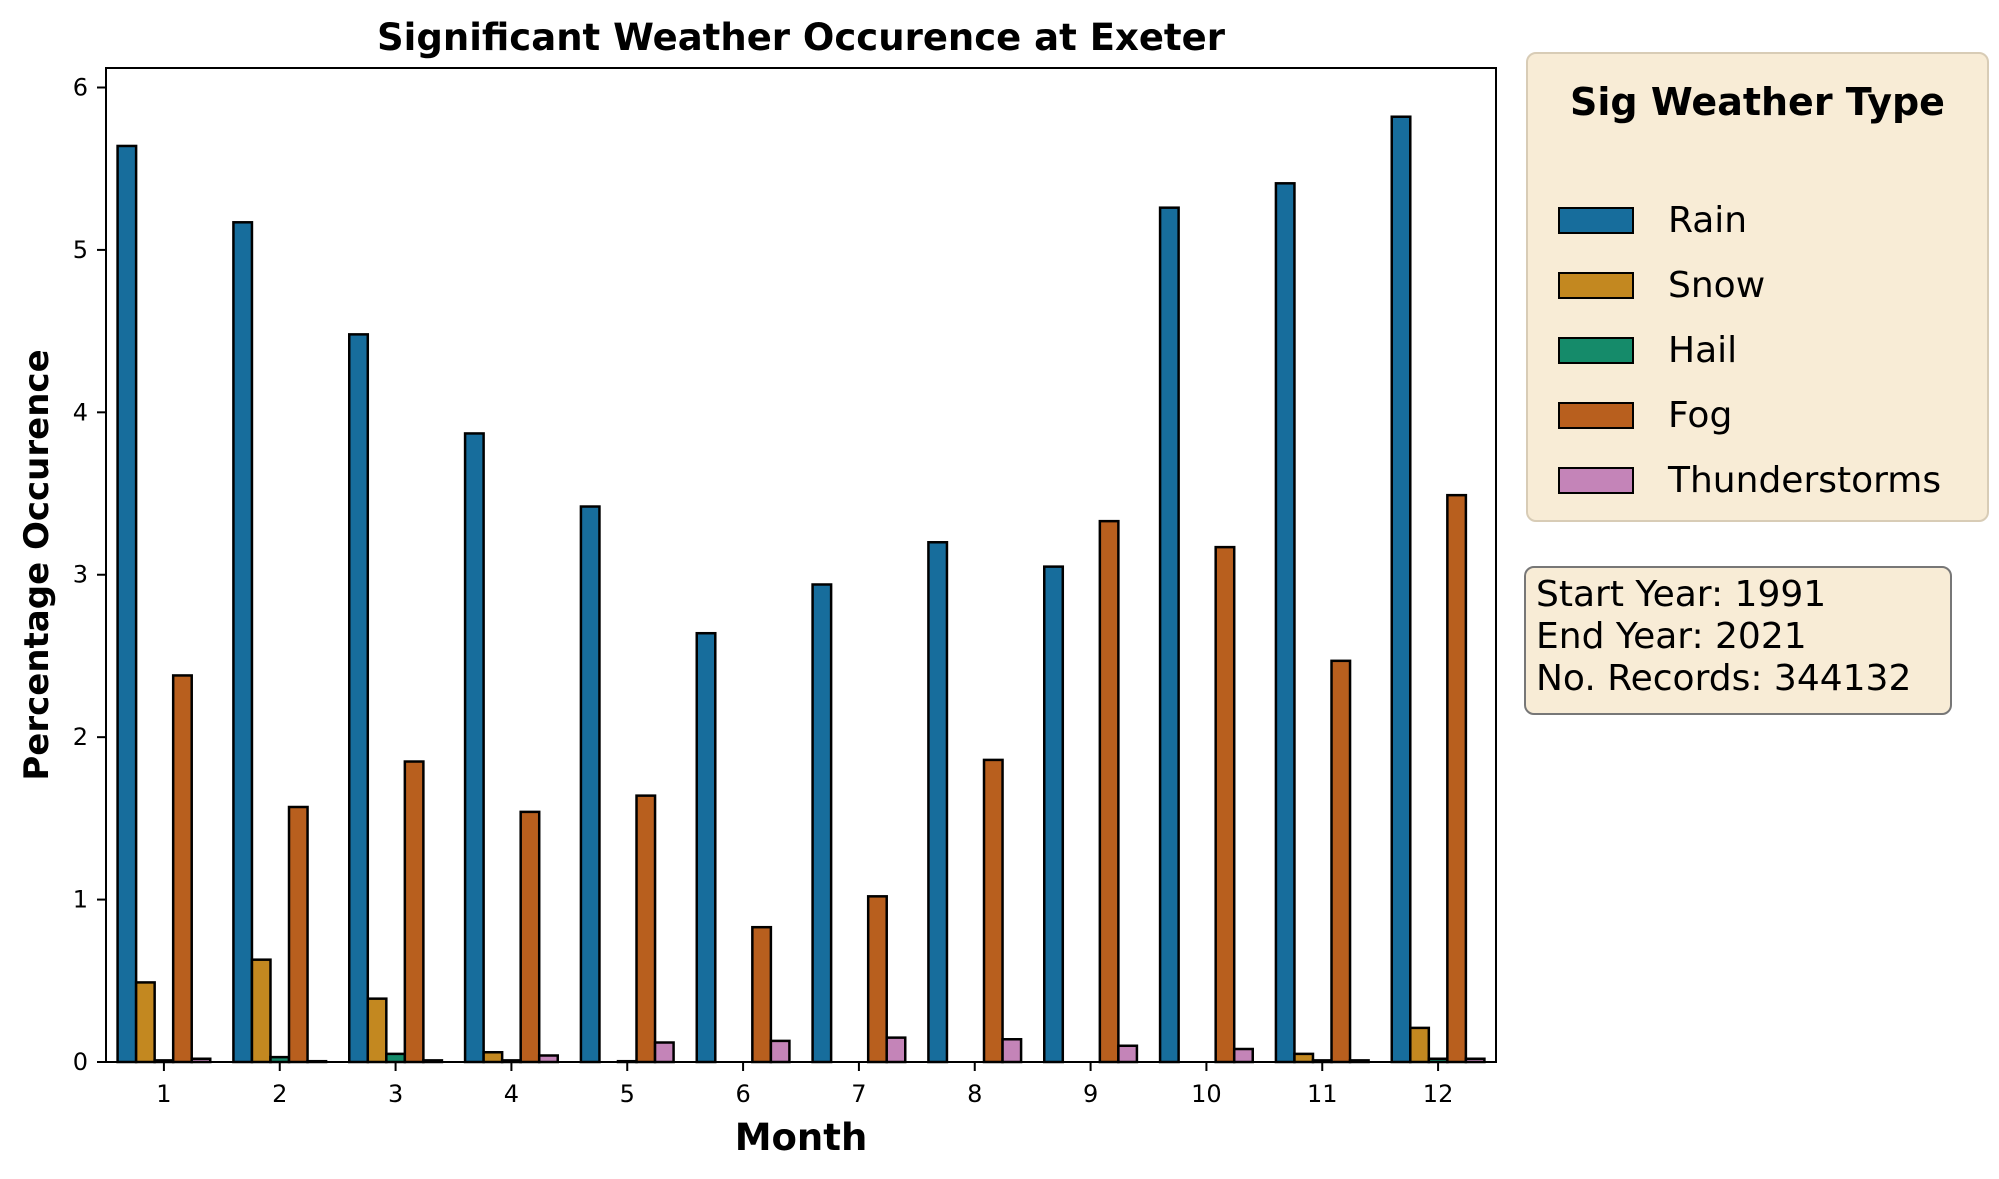 This screenshot has width=1999, height=1179. What do you see at coordinates (1717, 285) in the screenshot?
I see `legend-label: Snow` at bounding box center [1717, 285].